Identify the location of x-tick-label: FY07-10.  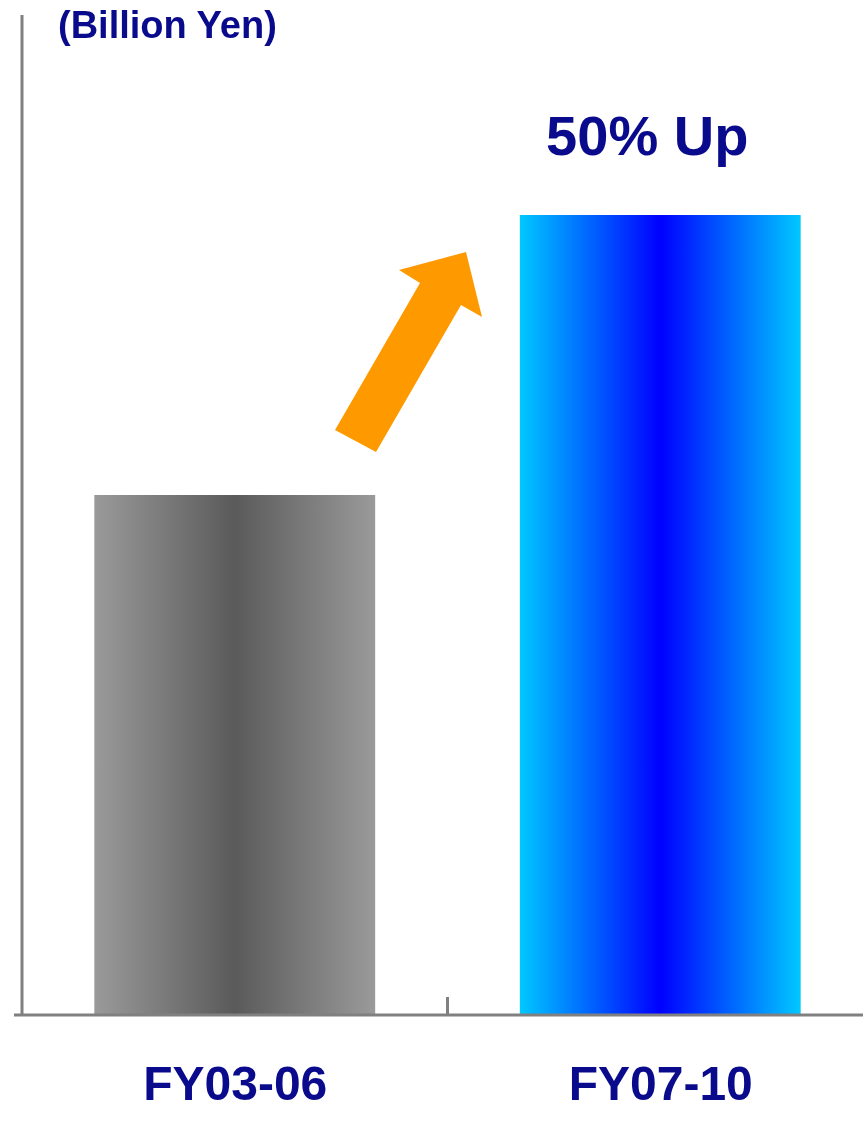
(660, 1084).